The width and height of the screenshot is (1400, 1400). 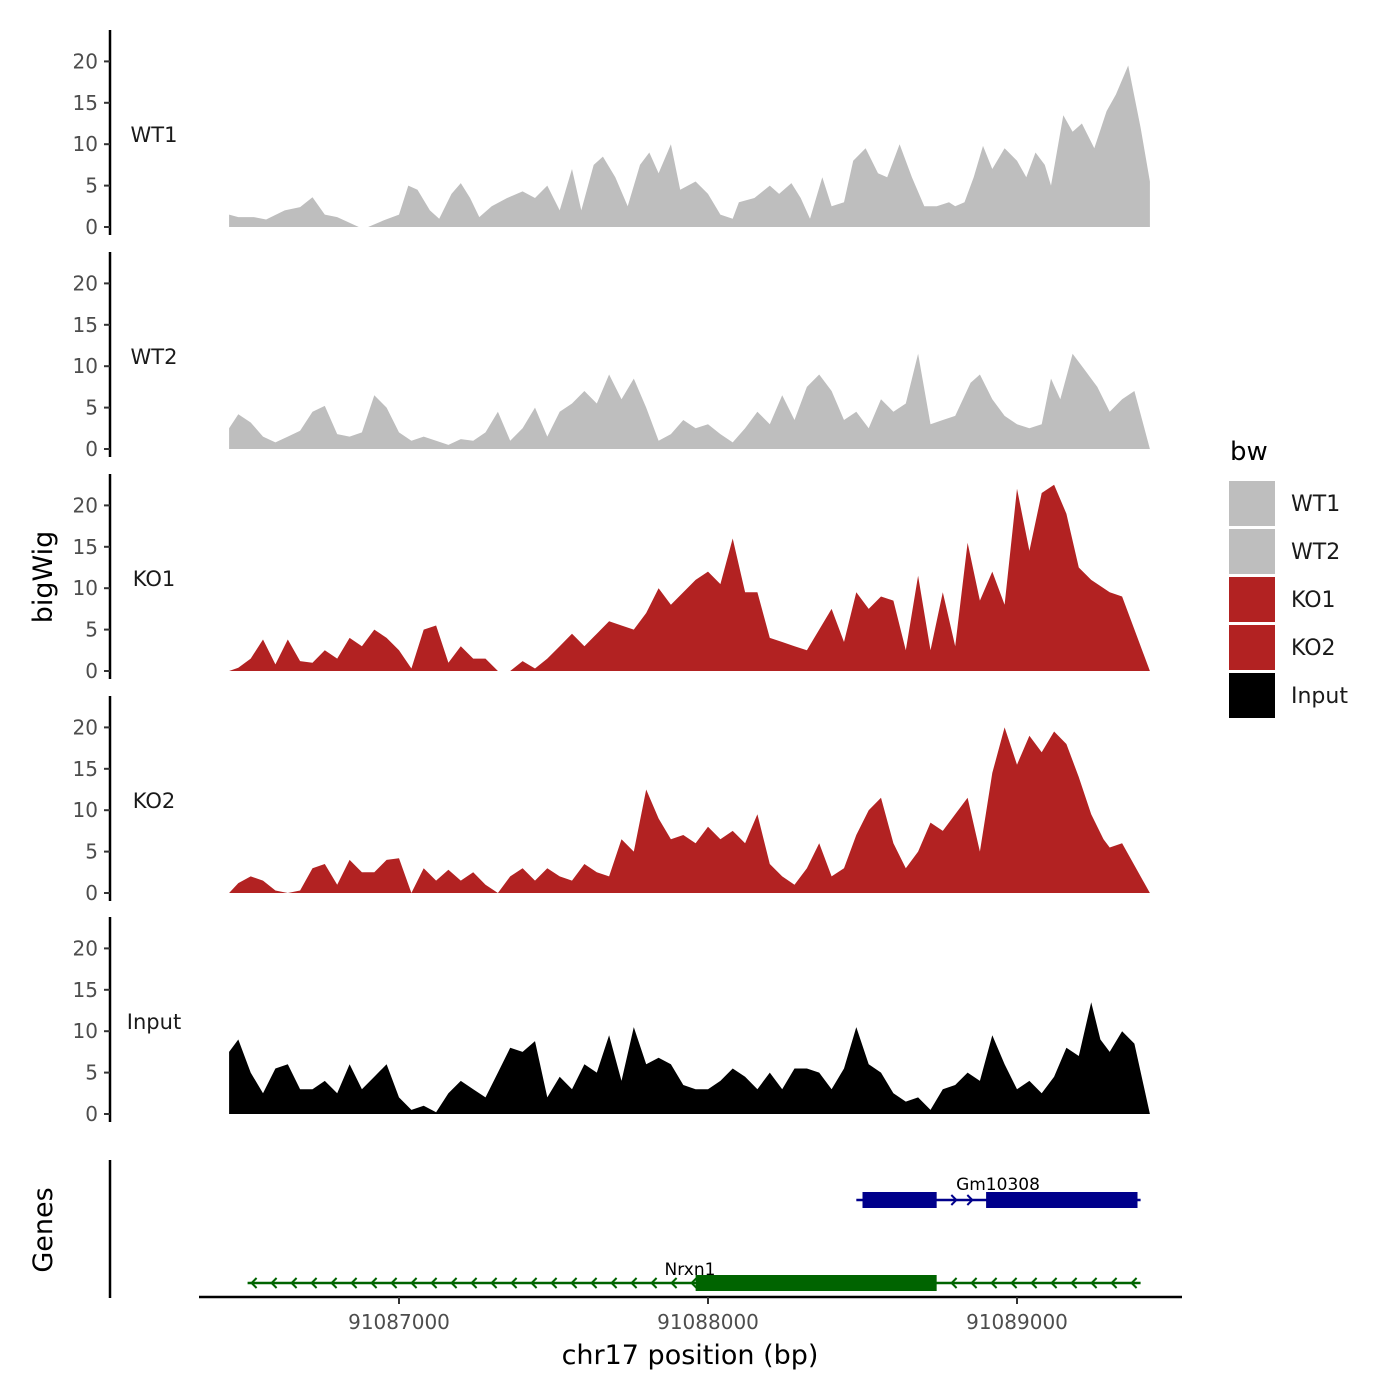 I want to click on track-label-wt2: WT2, so click(x=154, y=357).